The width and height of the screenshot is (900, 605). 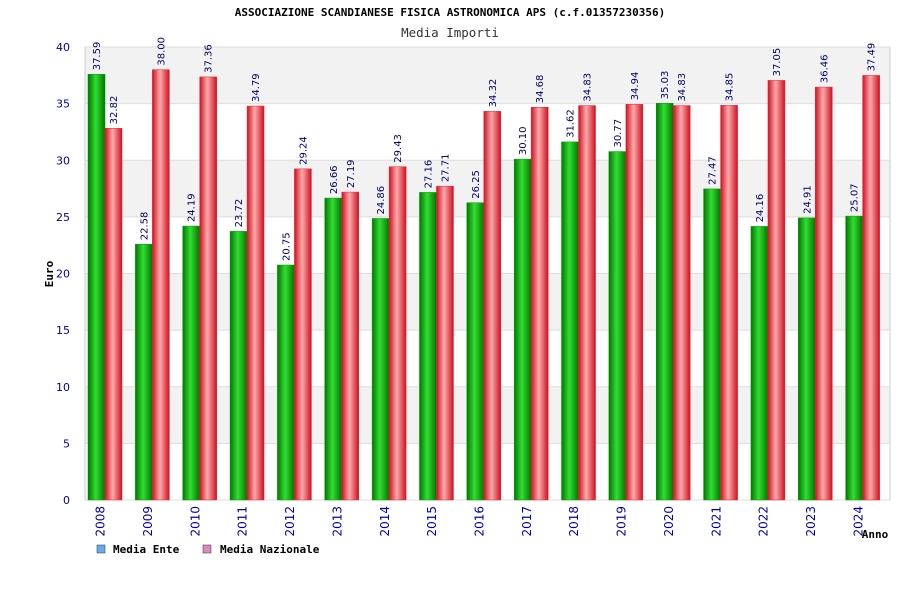 I want to click on plot-band, so click(x=487, y=75).